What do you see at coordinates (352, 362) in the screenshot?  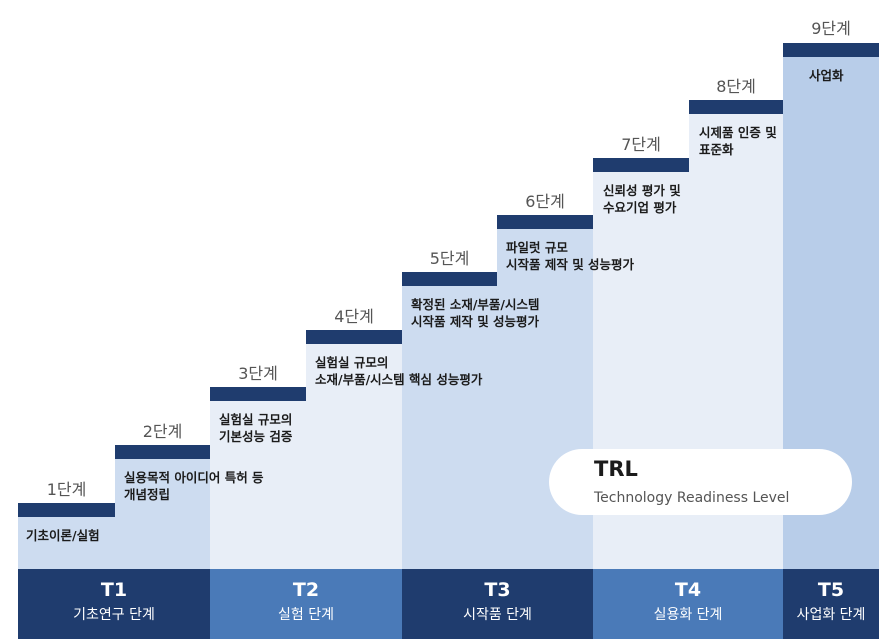 I see `step-4-desc-line-1: 실험실 규모의` at bounding box center [352, 362].